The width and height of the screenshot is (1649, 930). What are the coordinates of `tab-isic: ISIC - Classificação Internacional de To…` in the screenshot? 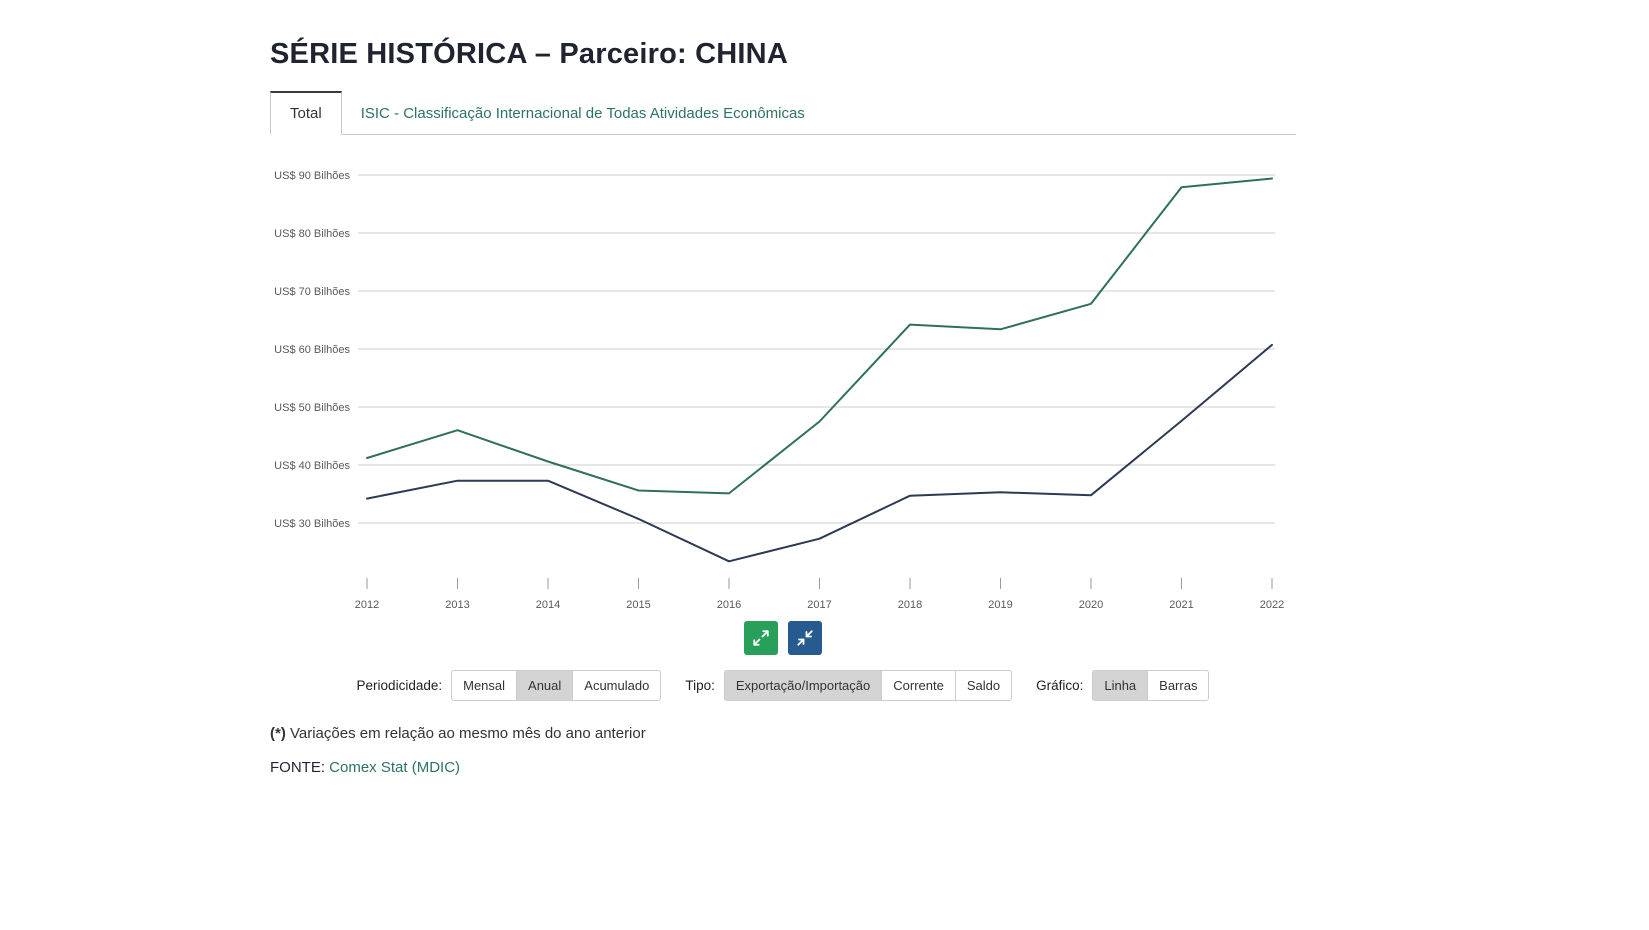 It's located at (582, 113).